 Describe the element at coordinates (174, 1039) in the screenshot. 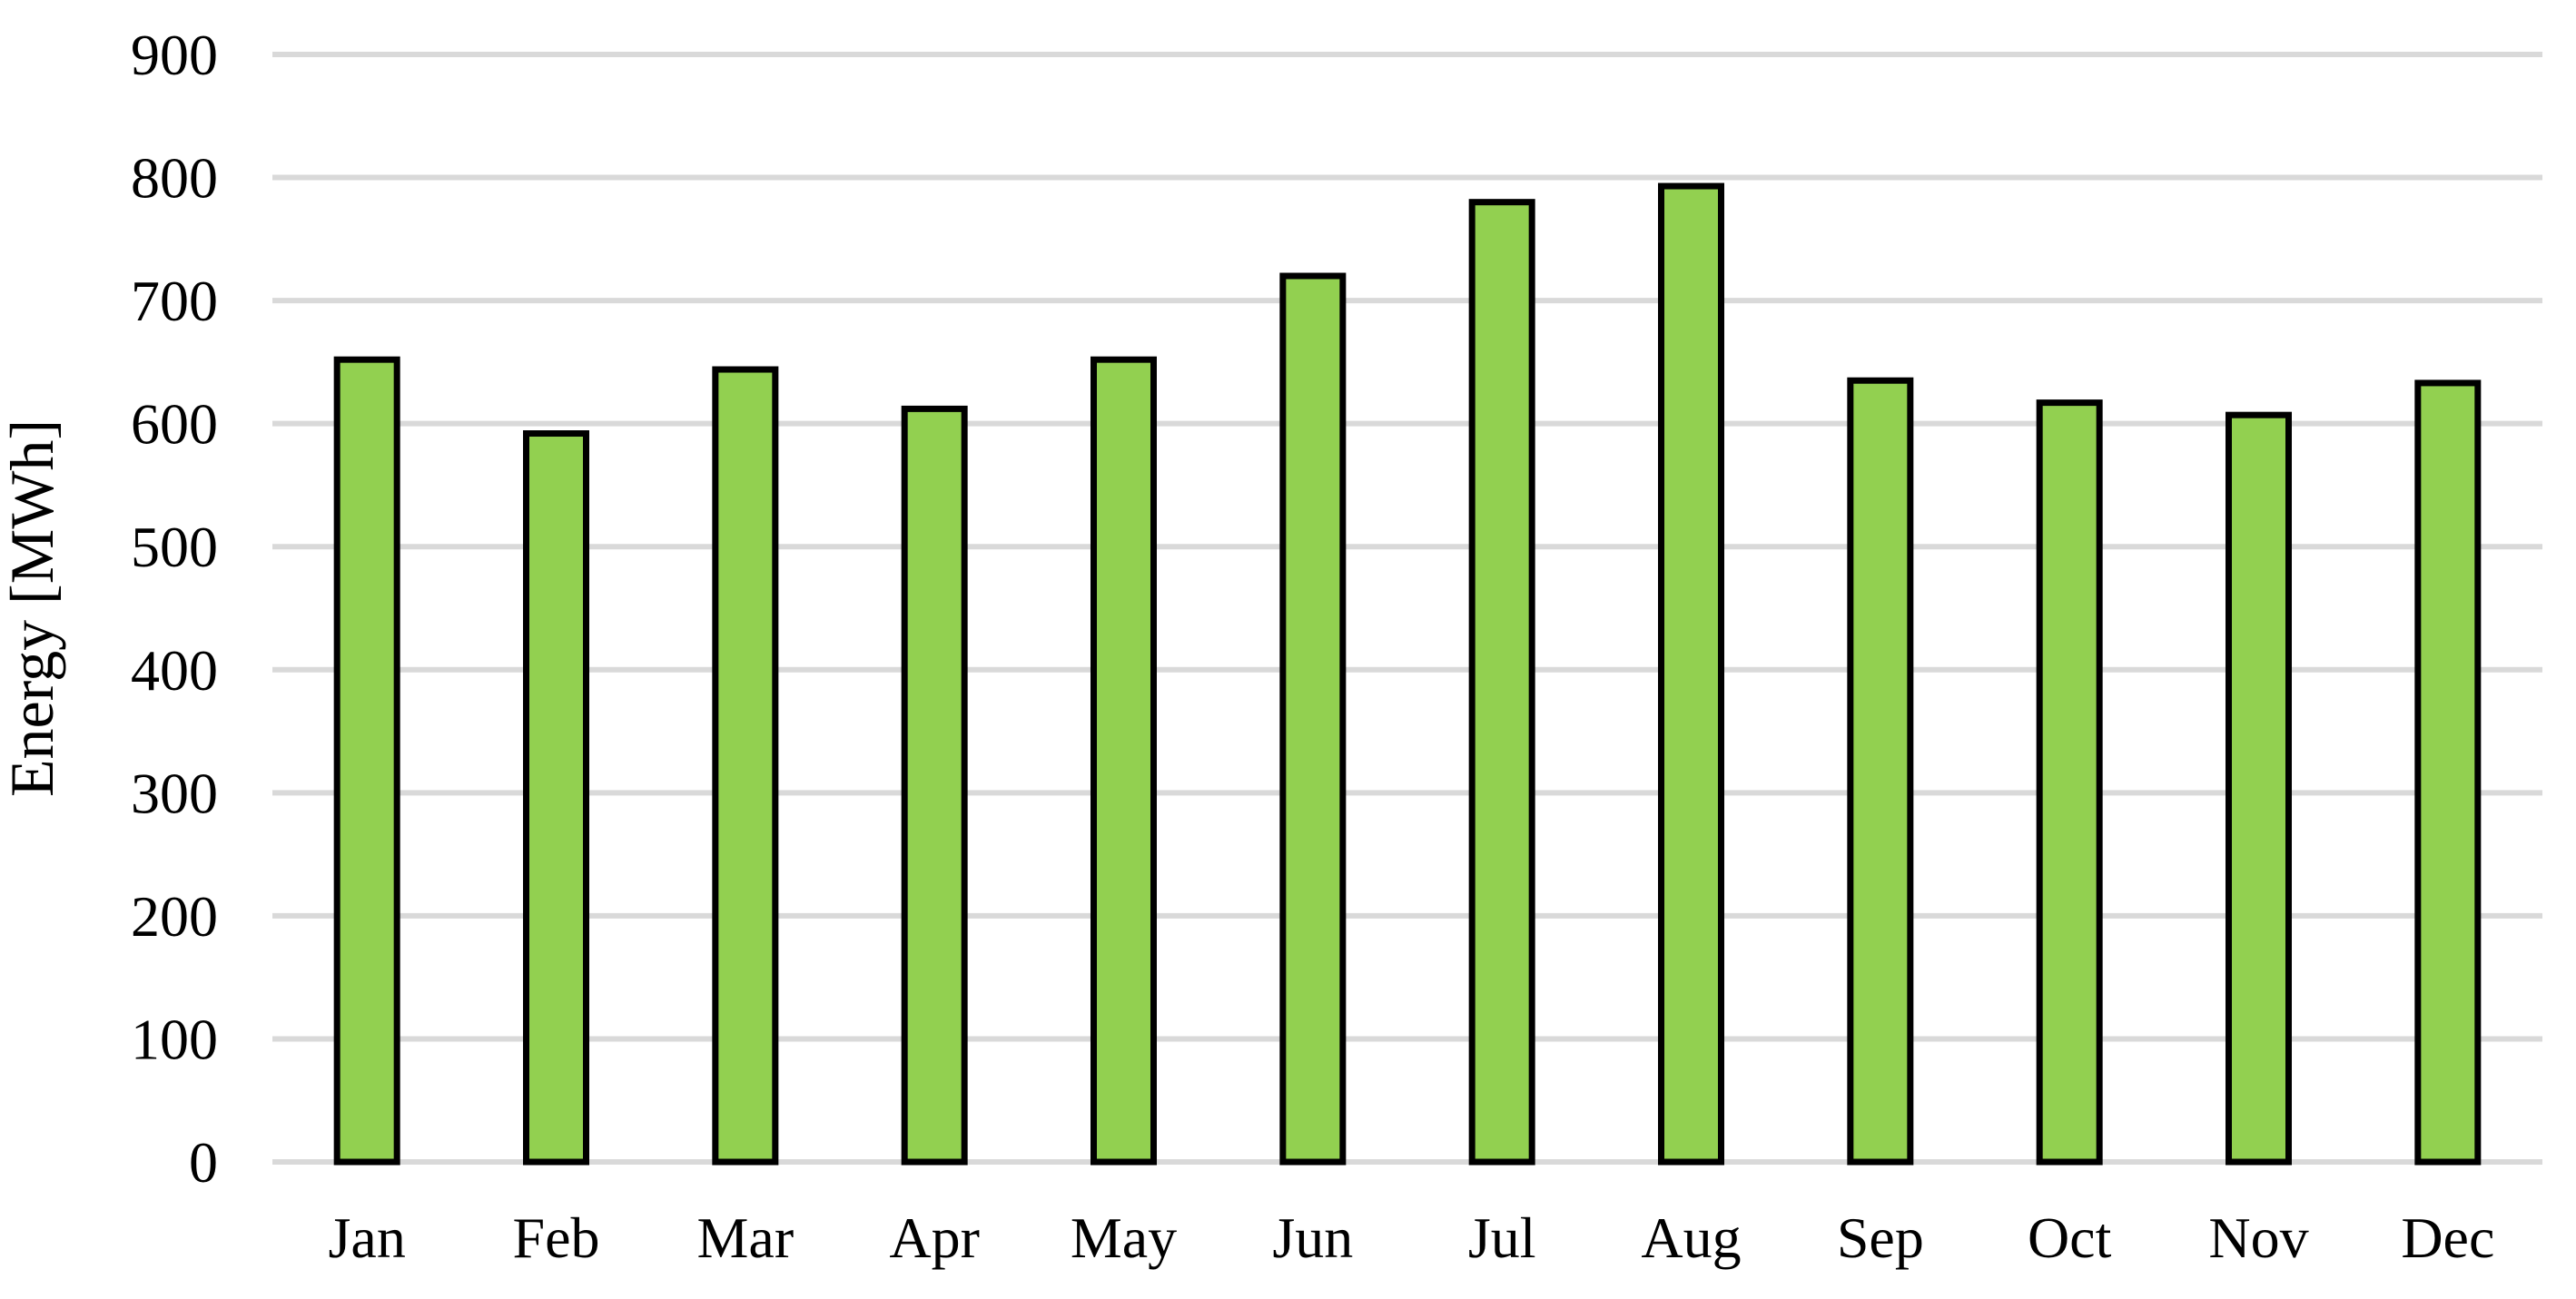

I see `y-tick-label: 100` at that location.